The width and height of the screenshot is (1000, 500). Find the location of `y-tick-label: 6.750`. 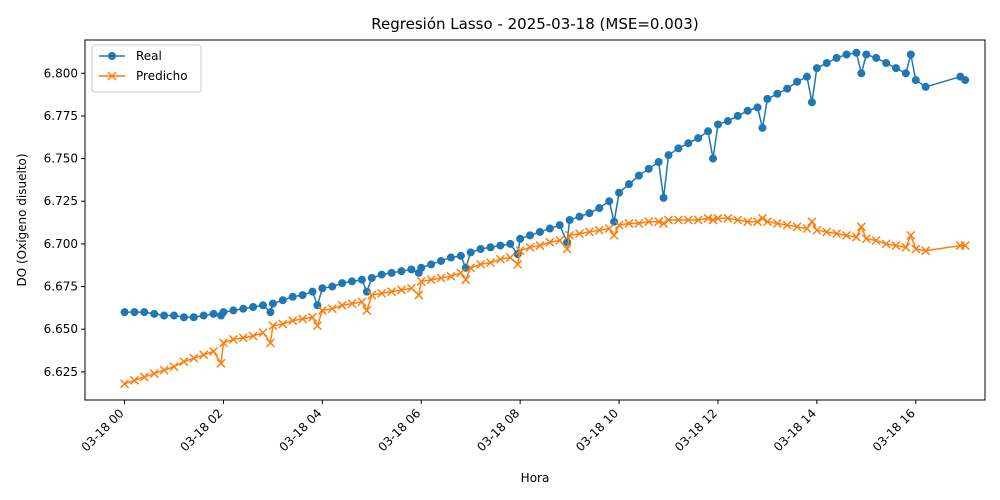

y-tick-label: 6.750 is located at coordinates (61, 159).